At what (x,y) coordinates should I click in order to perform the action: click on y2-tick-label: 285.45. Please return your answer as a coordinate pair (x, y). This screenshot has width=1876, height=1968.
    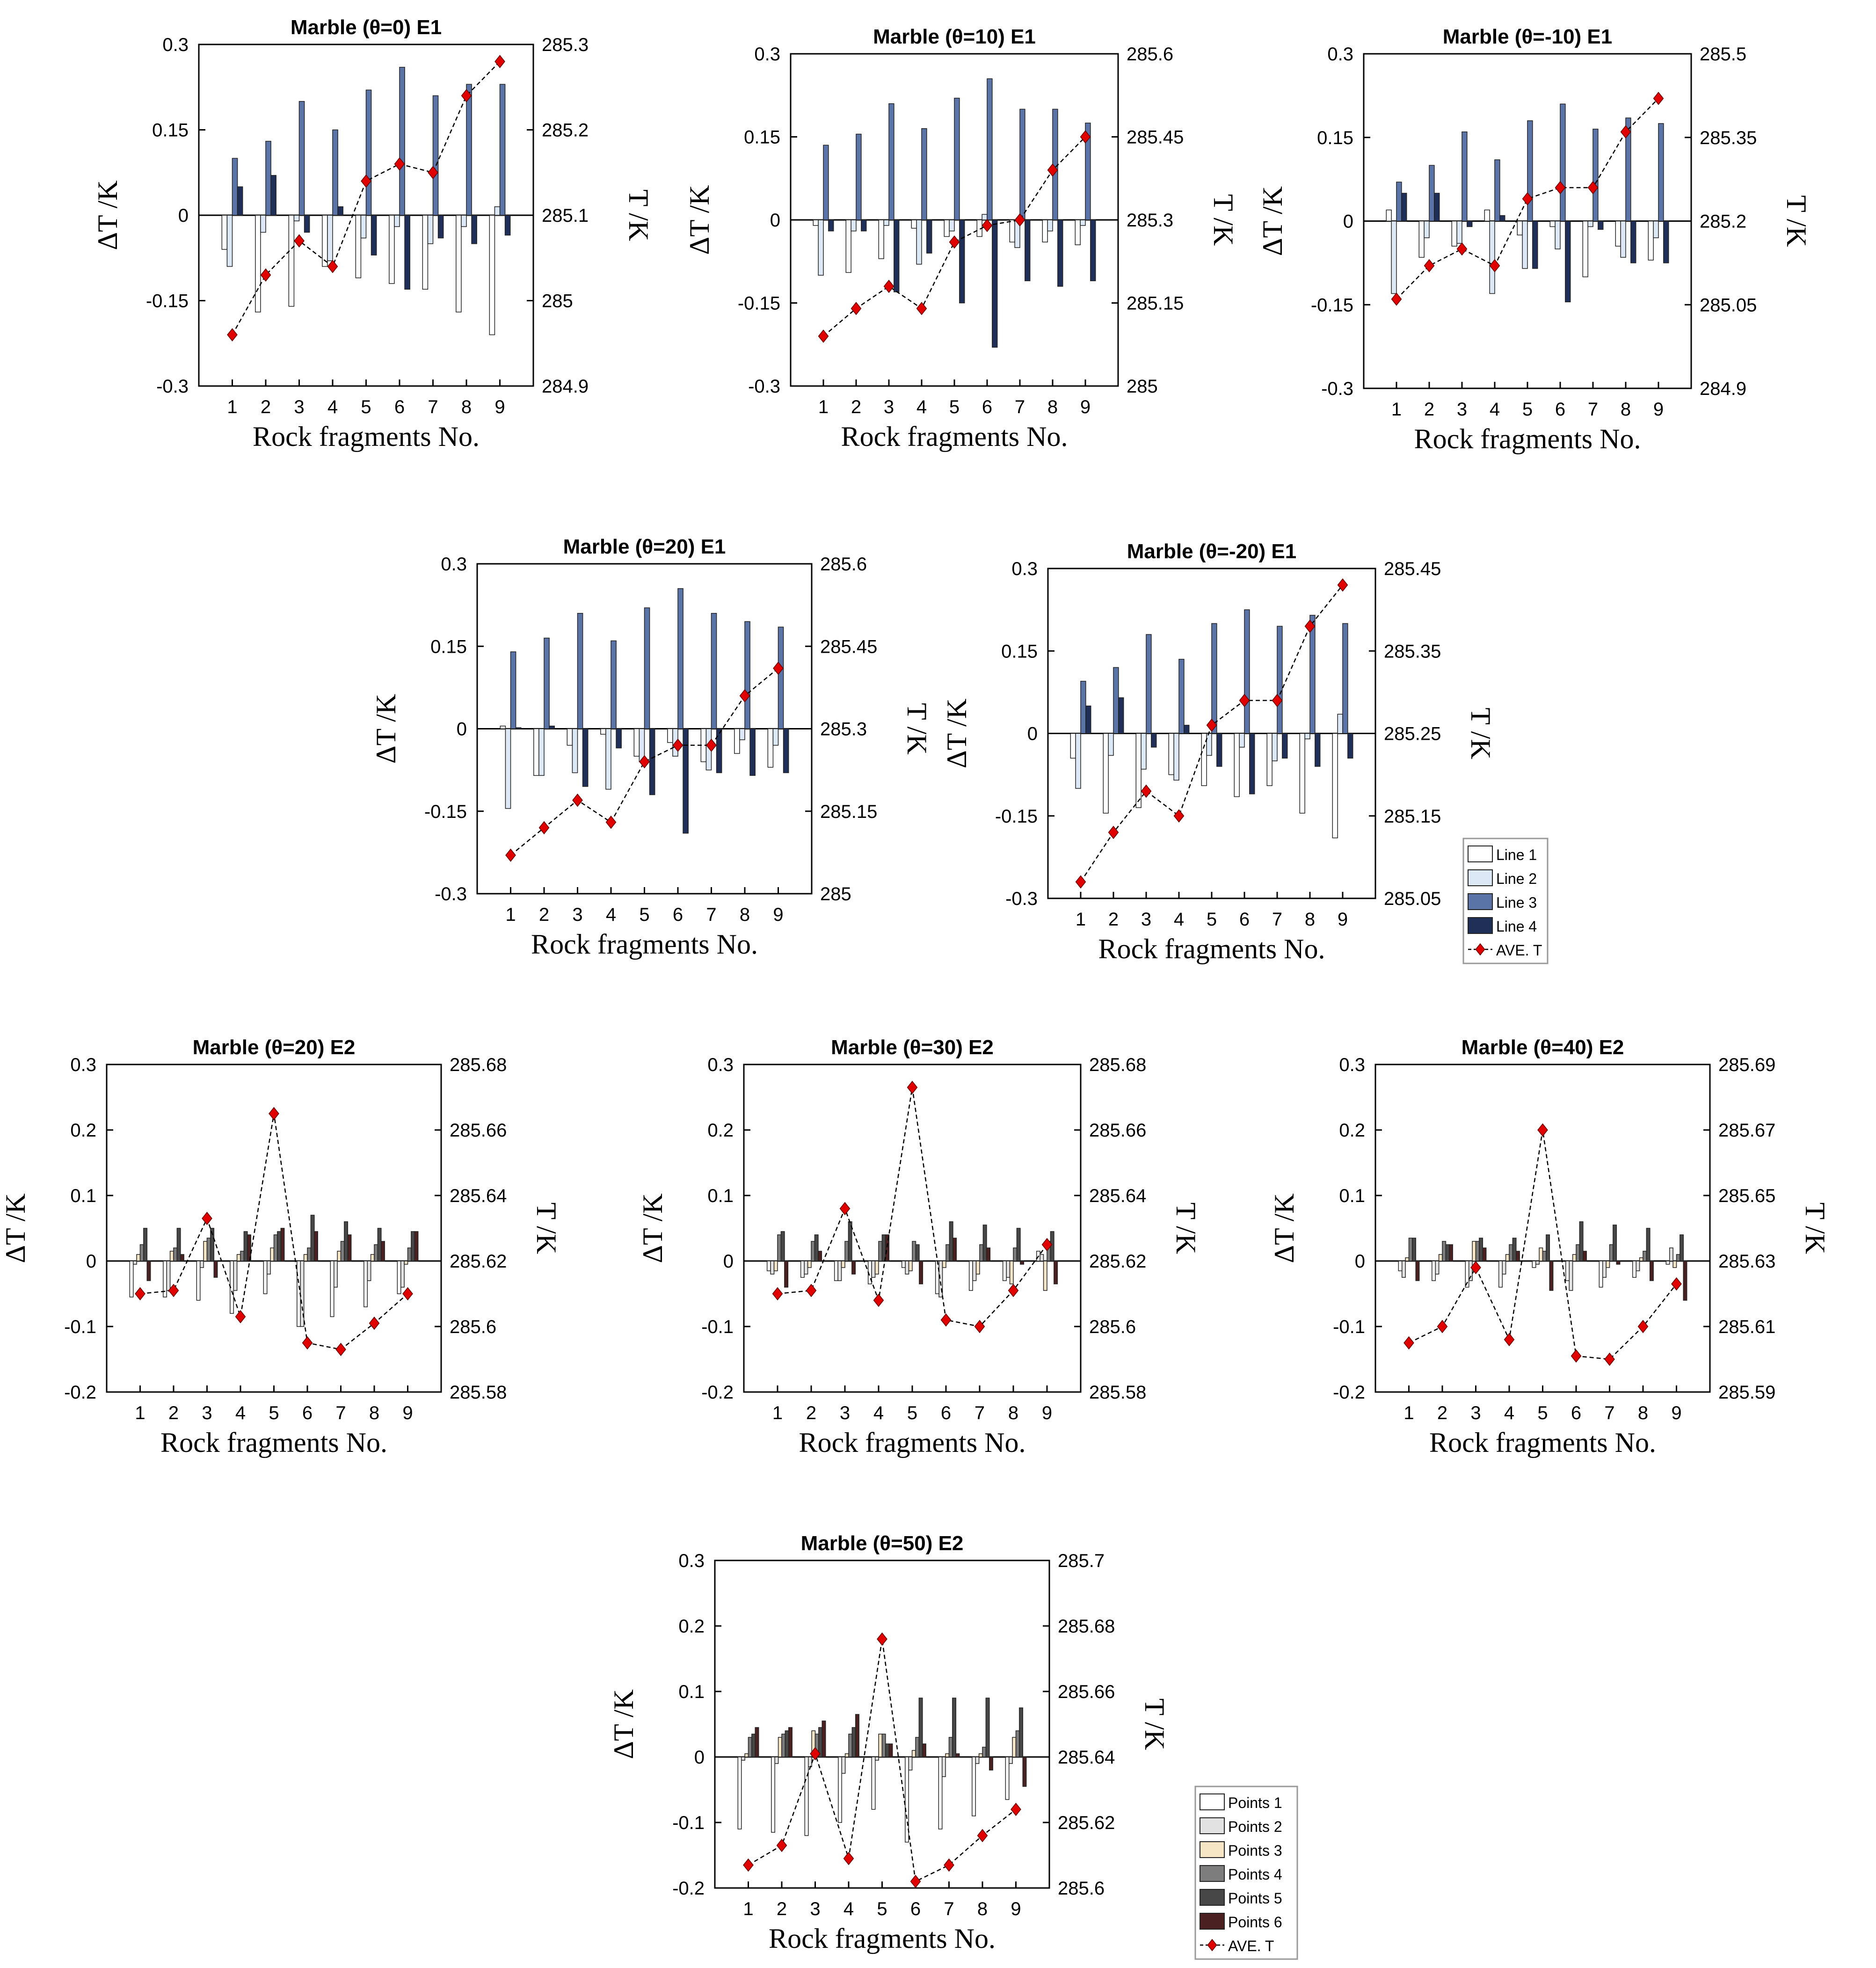
    Looking at the image, I should click on (1155, 137).